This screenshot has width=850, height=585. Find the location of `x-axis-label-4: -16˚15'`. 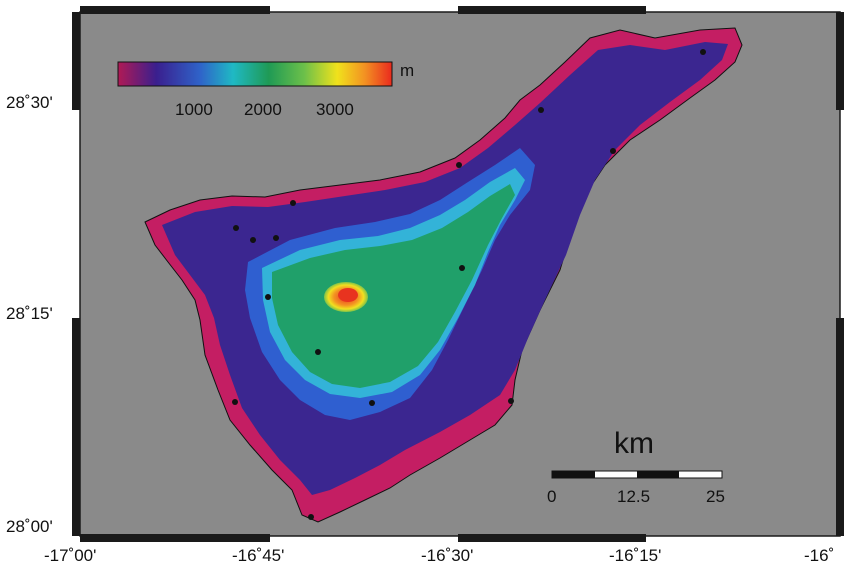

x-axis-label-4: -16˚15' is located at coordinates (635, 555).